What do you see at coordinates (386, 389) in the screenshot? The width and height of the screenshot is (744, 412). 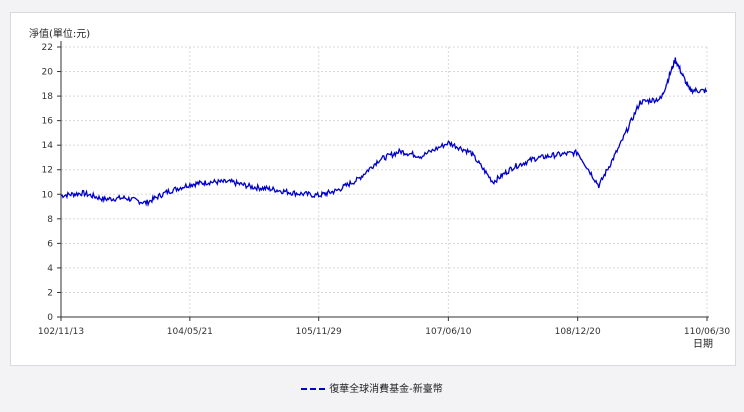 I see `legend-label: 復華全球消費基金-新臺幣` at bounding box center [386, 389].